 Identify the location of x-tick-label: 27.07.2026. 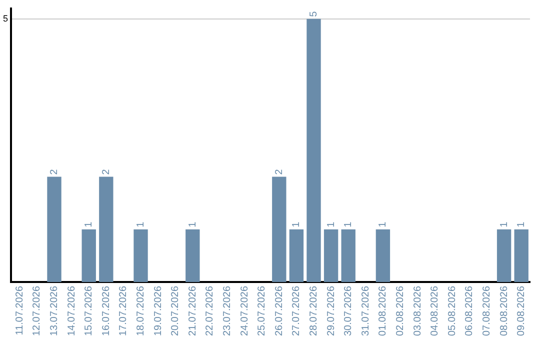
(296, 311).